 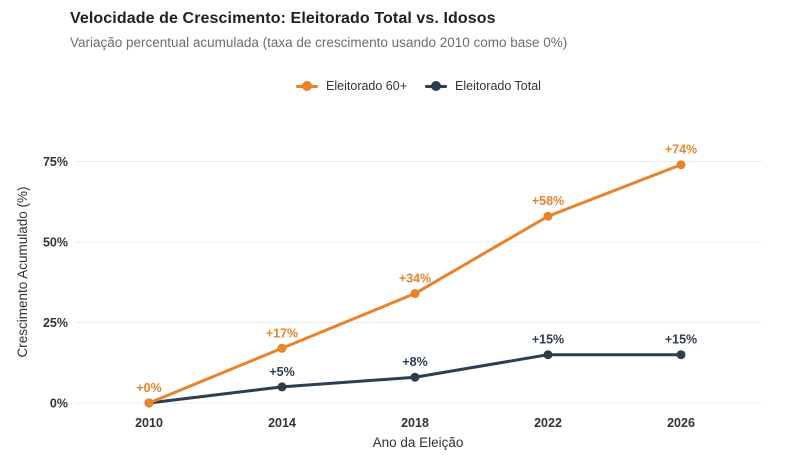 What do you see at coordinates (418, 86) in the screenshot?
I see `legend: Eleitorado 60+ Eleitorado Total` at bounding box center [418, 86].